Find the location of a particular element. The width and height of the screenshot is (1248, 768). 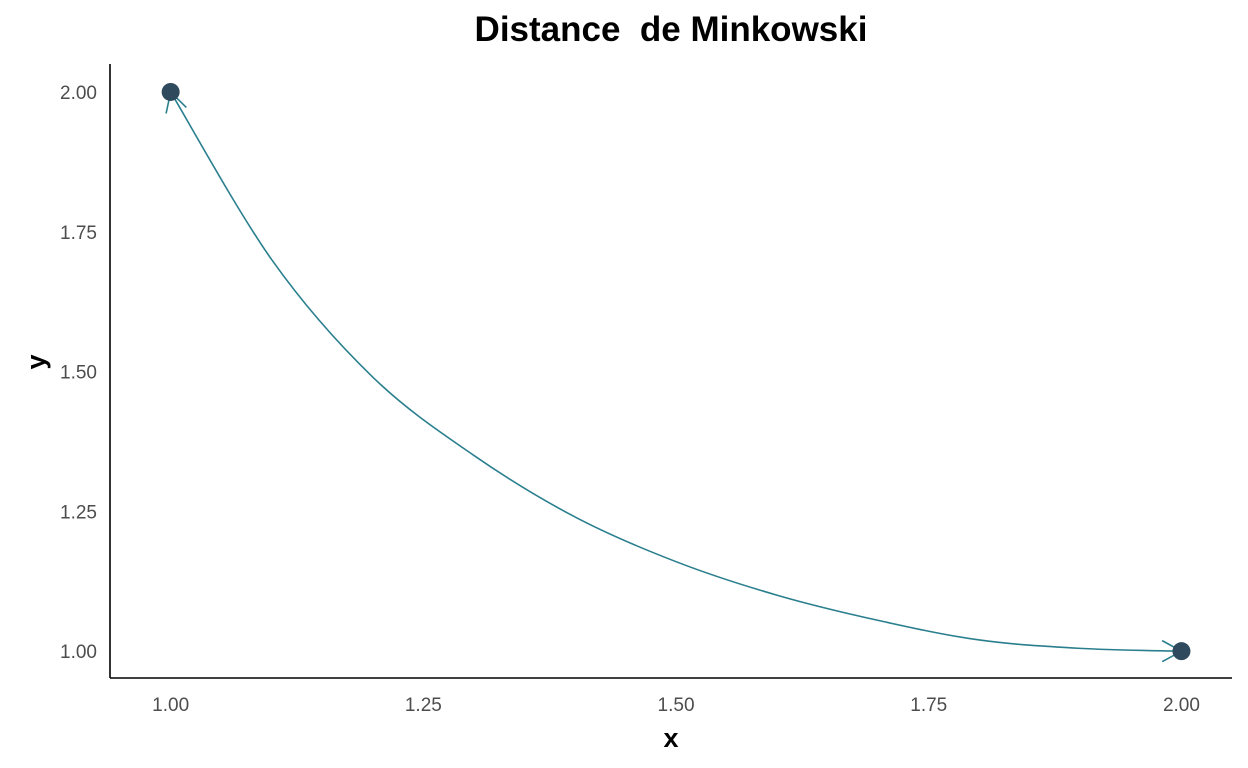

y-tick-label: 1.50 is located at coordinates (78, 373).